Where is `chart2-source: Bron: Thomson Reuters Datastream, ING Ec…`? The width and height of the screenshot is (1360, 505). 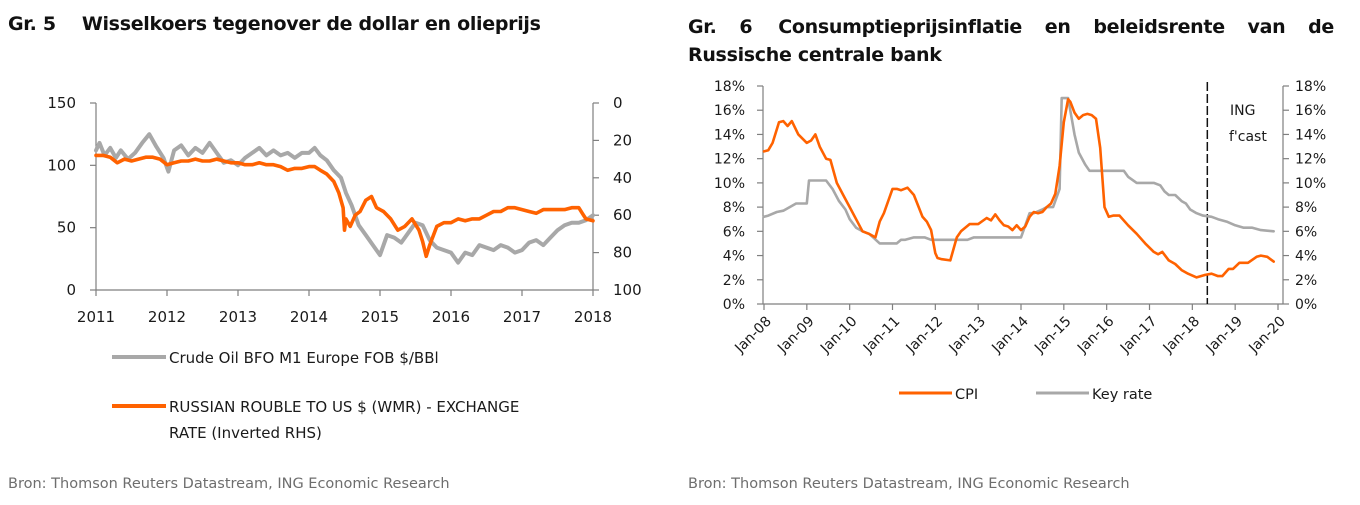
chart2-source: Bron: Thomson Reuters Datastream, ING Ec… is located at coordinates (909, 484).